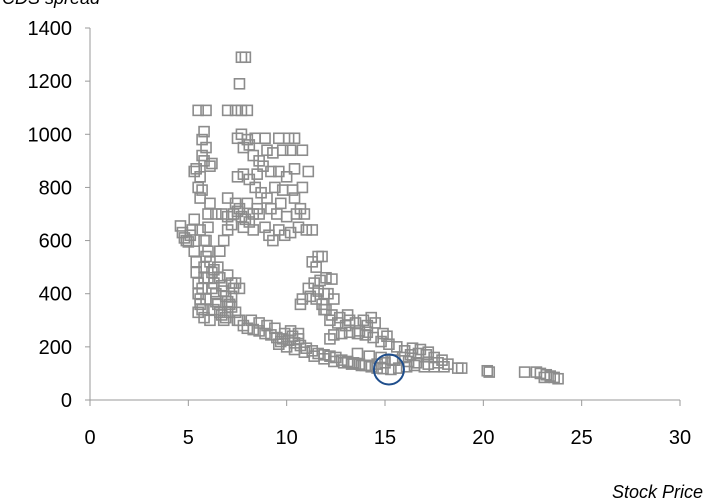 This screenshot has height=504, width=705. Describe the element at coordinates (51, 4) in the screenshot. I see `y-axis-title: CDS spread` at that location.